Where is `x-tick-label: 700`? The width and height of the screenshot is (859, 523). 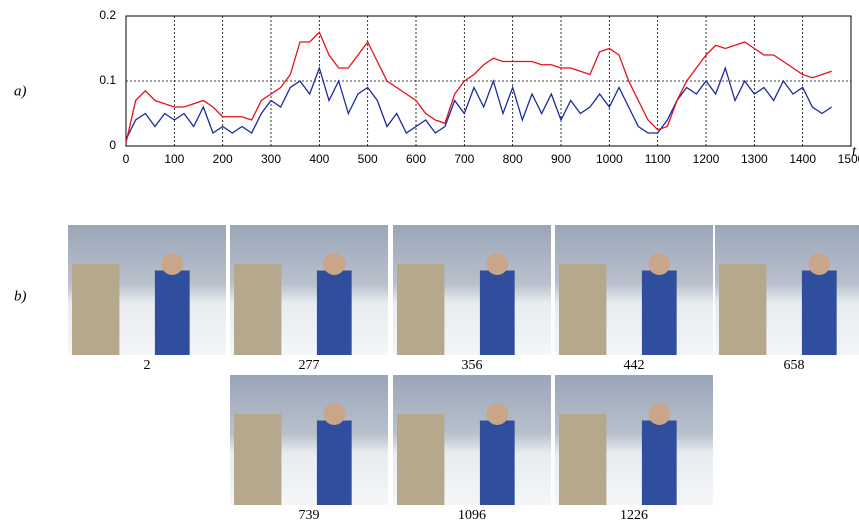
x-tick-label: 700 is located at coordinates (464, 159).